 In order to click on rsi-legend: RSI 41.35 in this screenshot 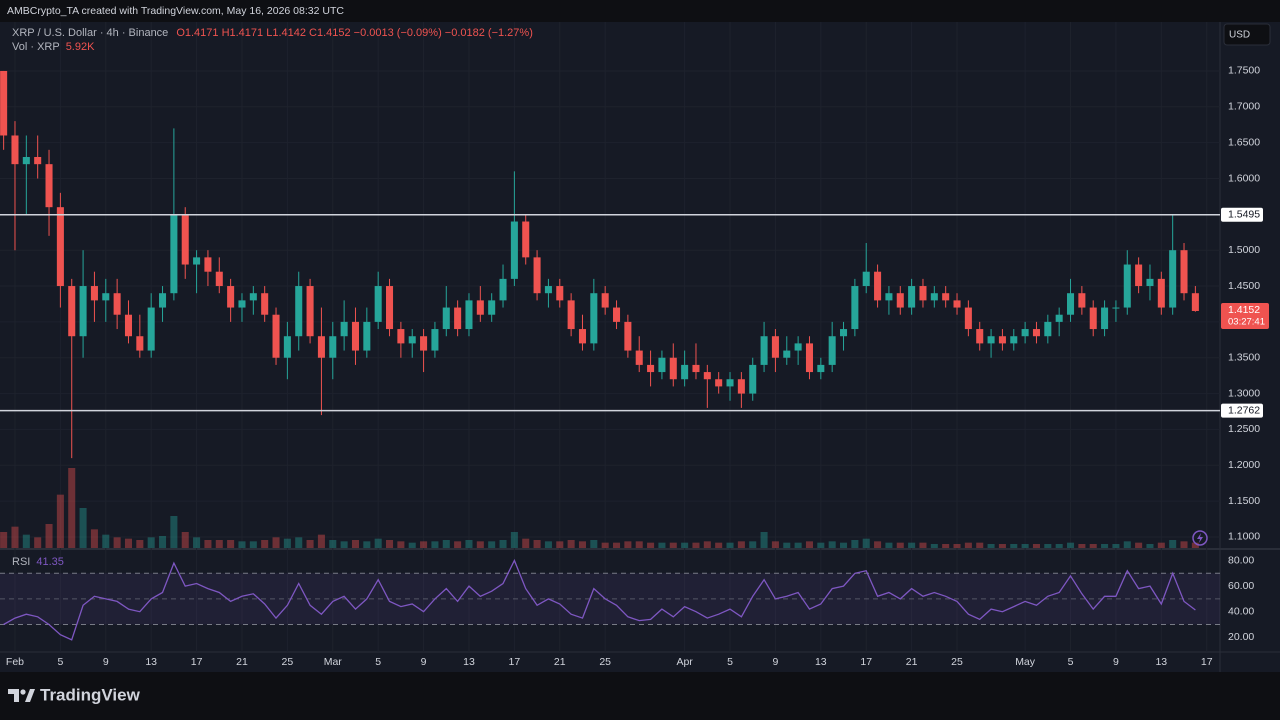, I will do `click(38, 562)`.